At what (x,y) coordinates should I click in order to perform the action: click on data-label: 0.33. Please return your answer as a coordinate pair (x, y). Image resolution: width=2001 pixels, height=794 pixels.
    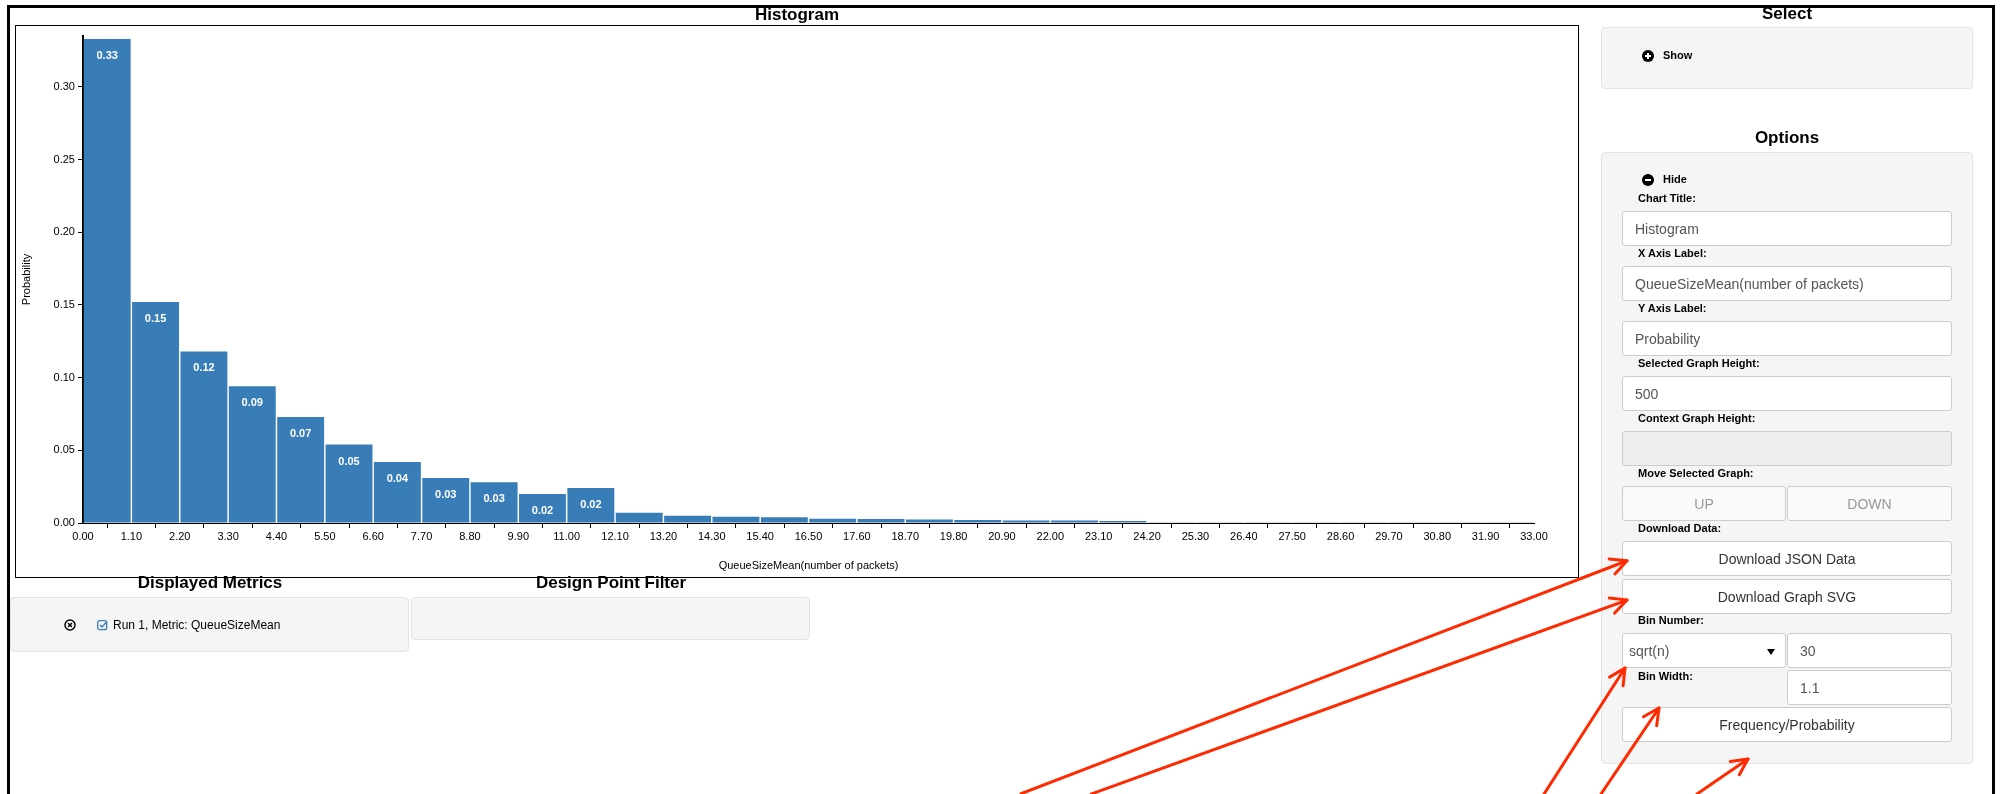
    Looking at the image, I should click on (107, 54).